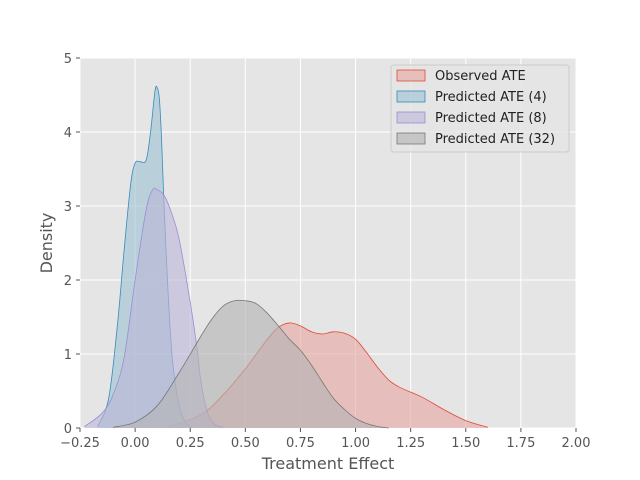  Describe the element at coordinates (68, 133) in the screenshot. I see `y-tick-label-4: 4` at that location.